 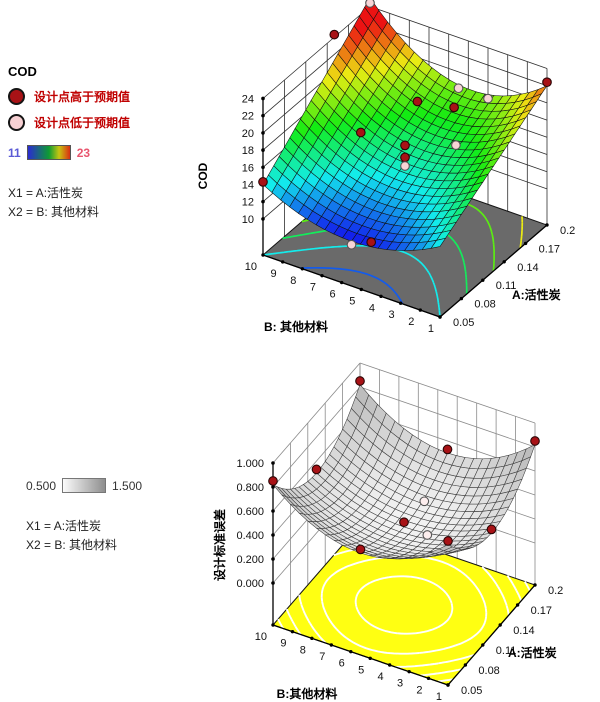 What do you see at coordinates (48, 152) in the screenshot?
I see `color-scale-bar` at bounding box center [48, 152].